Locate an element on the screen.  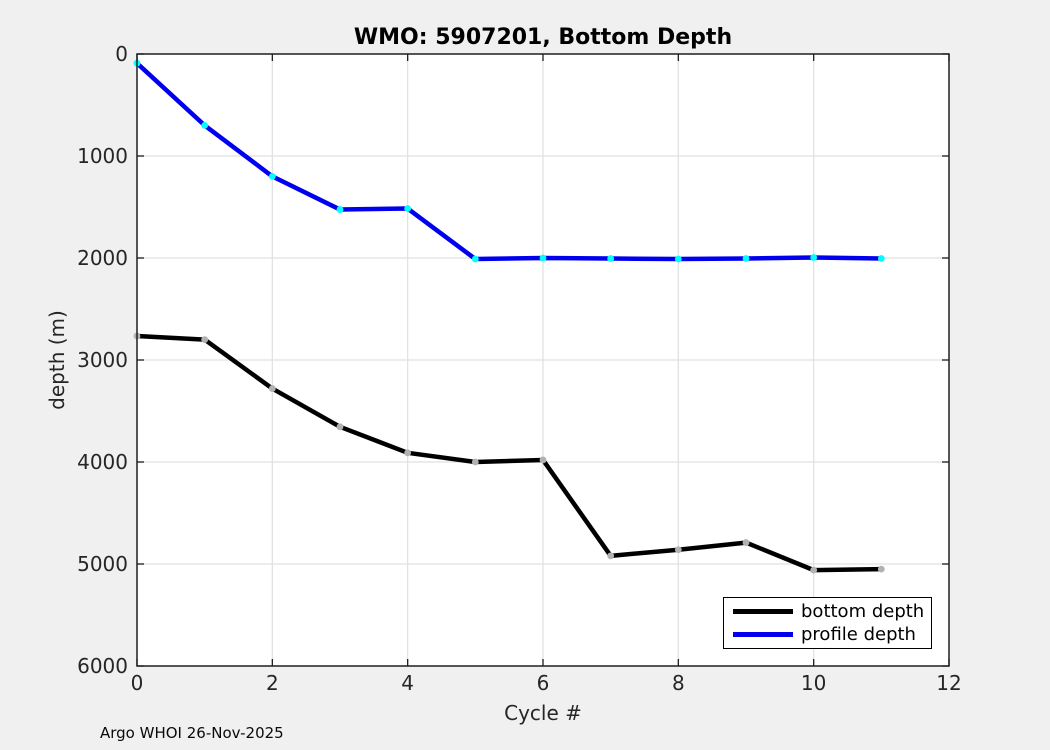
x-tick-label: 4 is located at coordinates (408, 683).